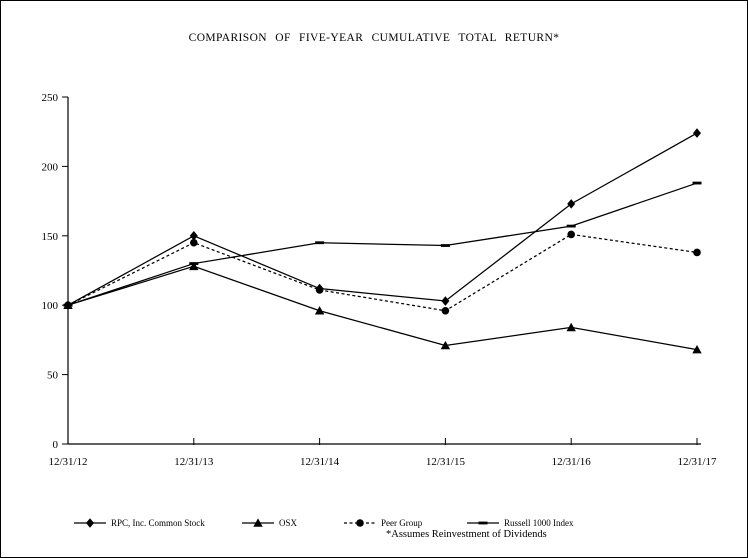 The width and height of the screenshot is (748, 558). What do you see at coordinates (67, 462) in the screenshot?
I see `x-tick-label: 12/31/12` at bounding box center [67, 462].